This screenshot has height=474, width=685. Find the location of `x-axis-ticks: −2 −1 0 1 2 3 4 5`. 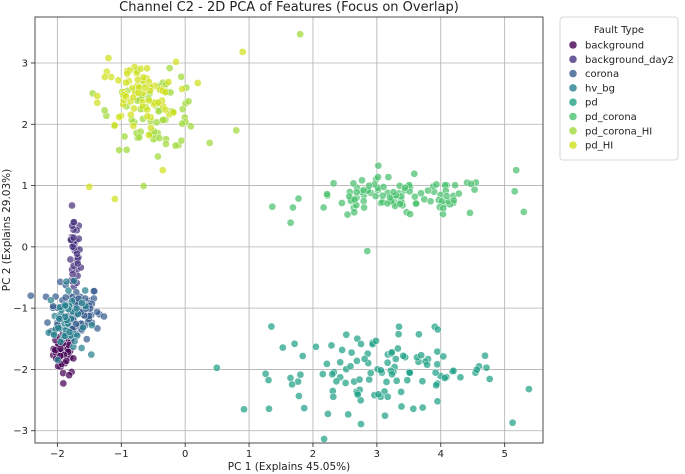

x-axis-ticks: −2 −1 0 1 2 3 4 5 is located at coordinates (279, 451).